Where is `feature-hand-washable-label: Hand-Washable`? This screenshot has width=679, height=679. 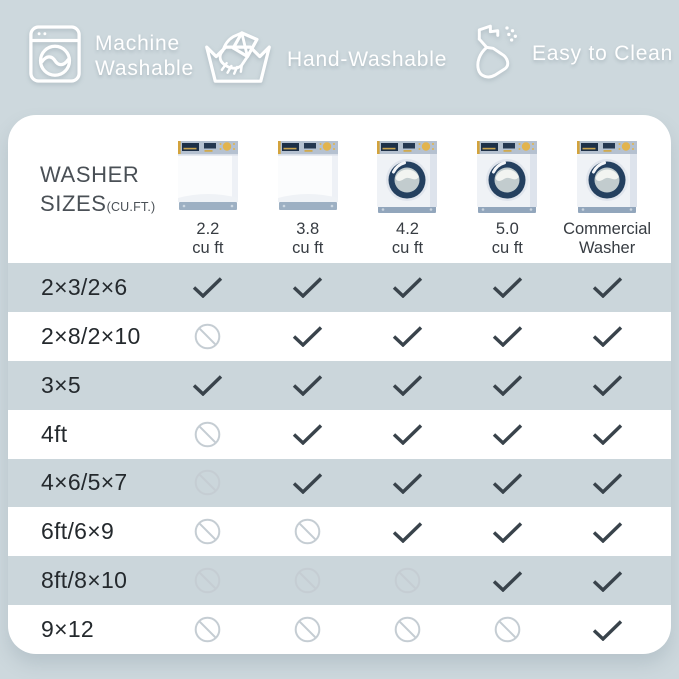
feature-hand-washable-label: Hand-Washable is located at coordinates (367, 59).